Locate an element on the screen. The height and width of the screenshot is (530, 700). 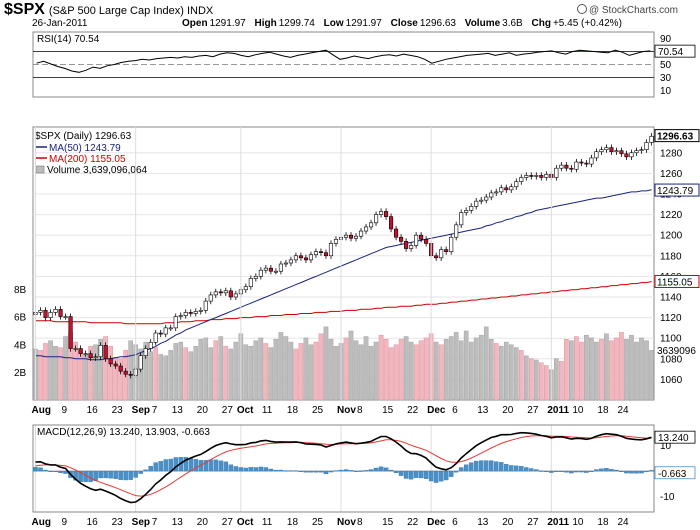
rsi-legend: RSI(14) 70.54 is located at coordinates (68, 39).